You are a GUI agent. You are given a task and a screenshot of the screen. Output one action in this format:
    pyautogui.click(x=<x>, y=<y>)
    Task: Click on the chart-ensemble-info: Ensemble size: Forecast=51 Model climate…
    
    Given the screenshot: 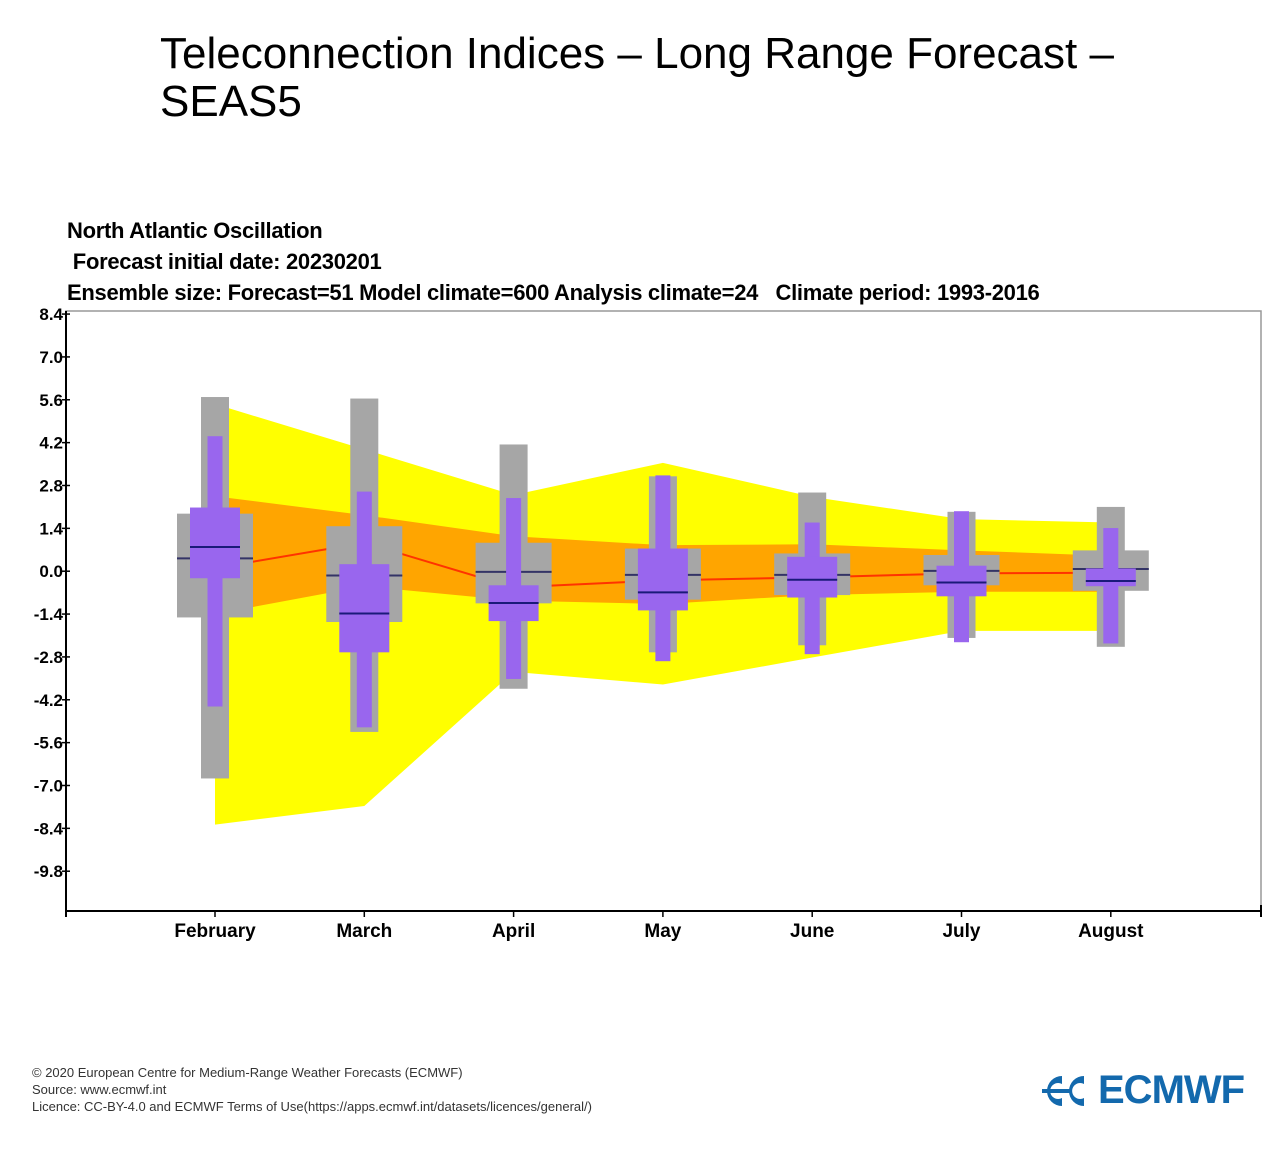 What is the action you would take?
    pyautogui.click(x=553, y=292)
    